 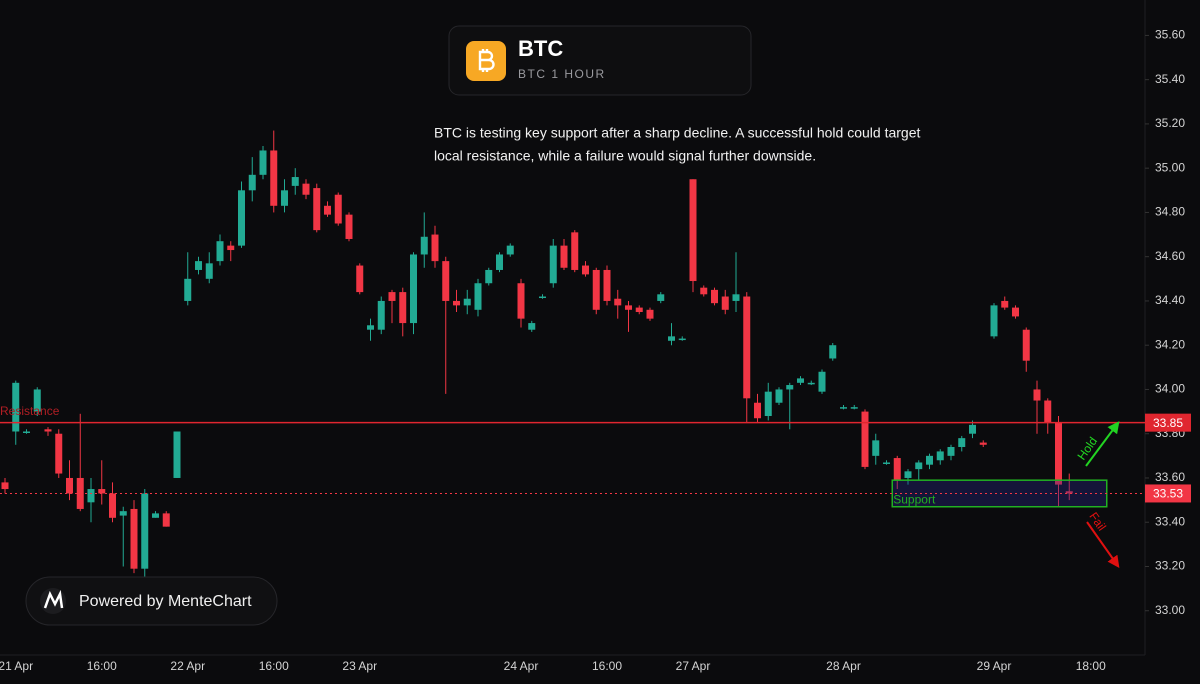 What do you see at coordinates (486, 60) in the screenshot?
I see `btc-glyph` at bounding box center [486, 60].